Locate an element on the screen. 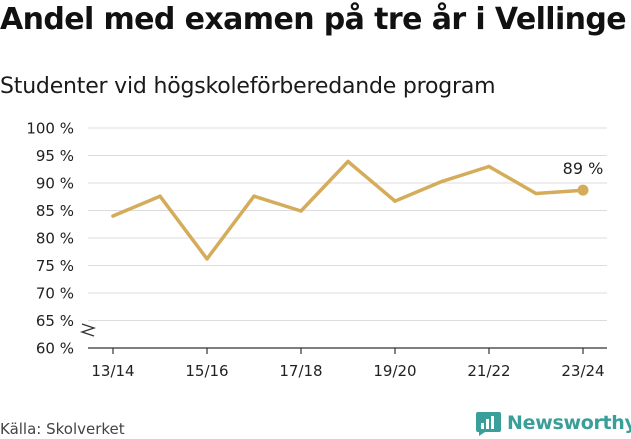  x-tick-label: 19/20 is located at coordinates (394, 371).